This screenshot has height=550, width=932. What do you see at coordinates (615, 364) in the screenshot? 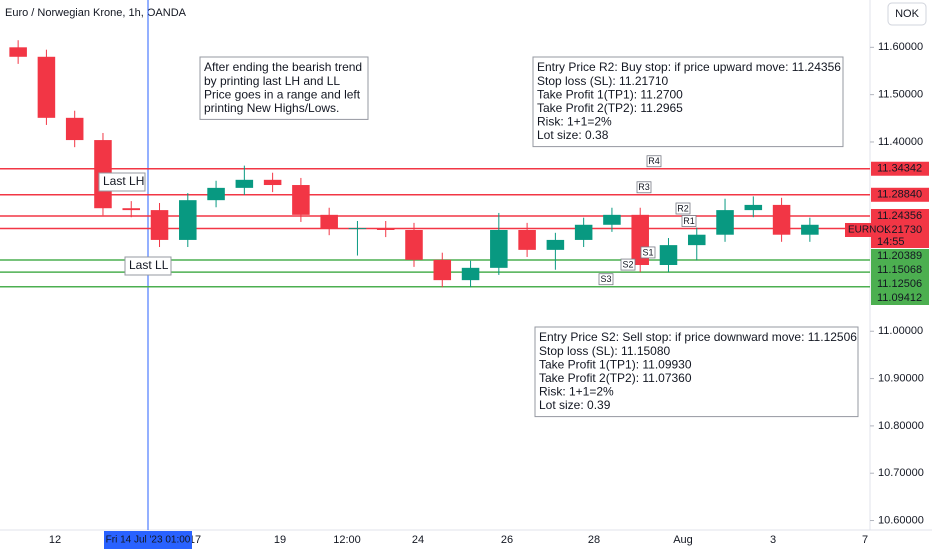
I see `note-line: Take Profit 1(TP1): 11.09930` at bounding box center [615, 364].